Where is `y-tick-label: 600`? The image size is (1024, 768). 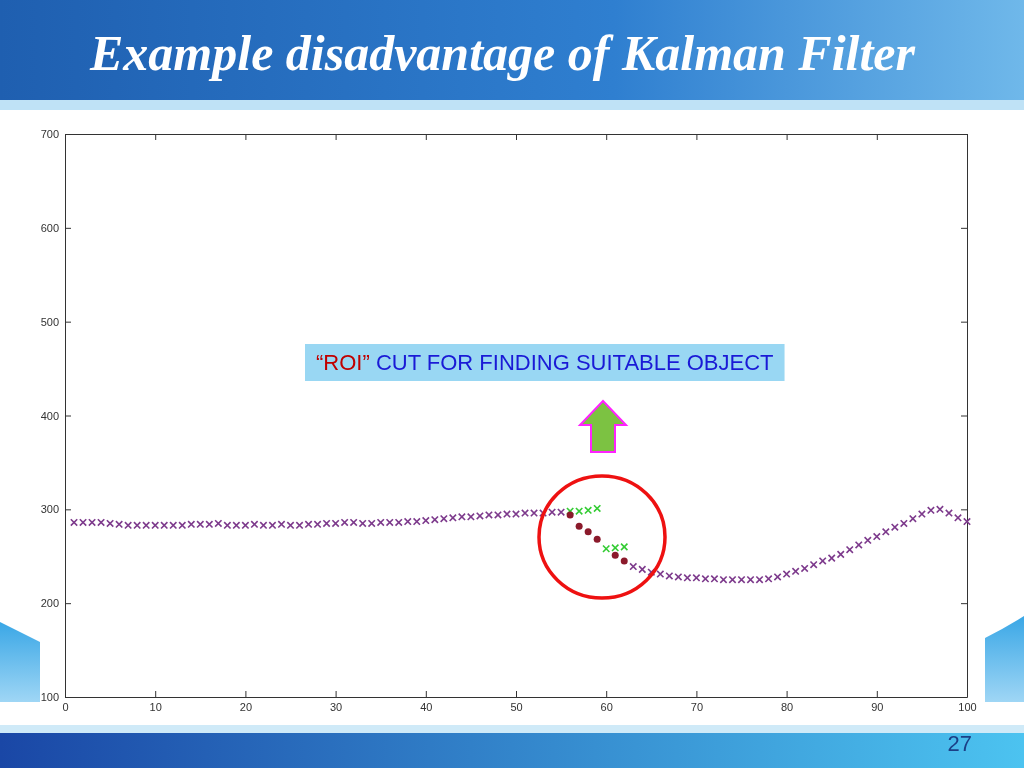
y-tick-label: 600 is located at coordinates (49, 227).